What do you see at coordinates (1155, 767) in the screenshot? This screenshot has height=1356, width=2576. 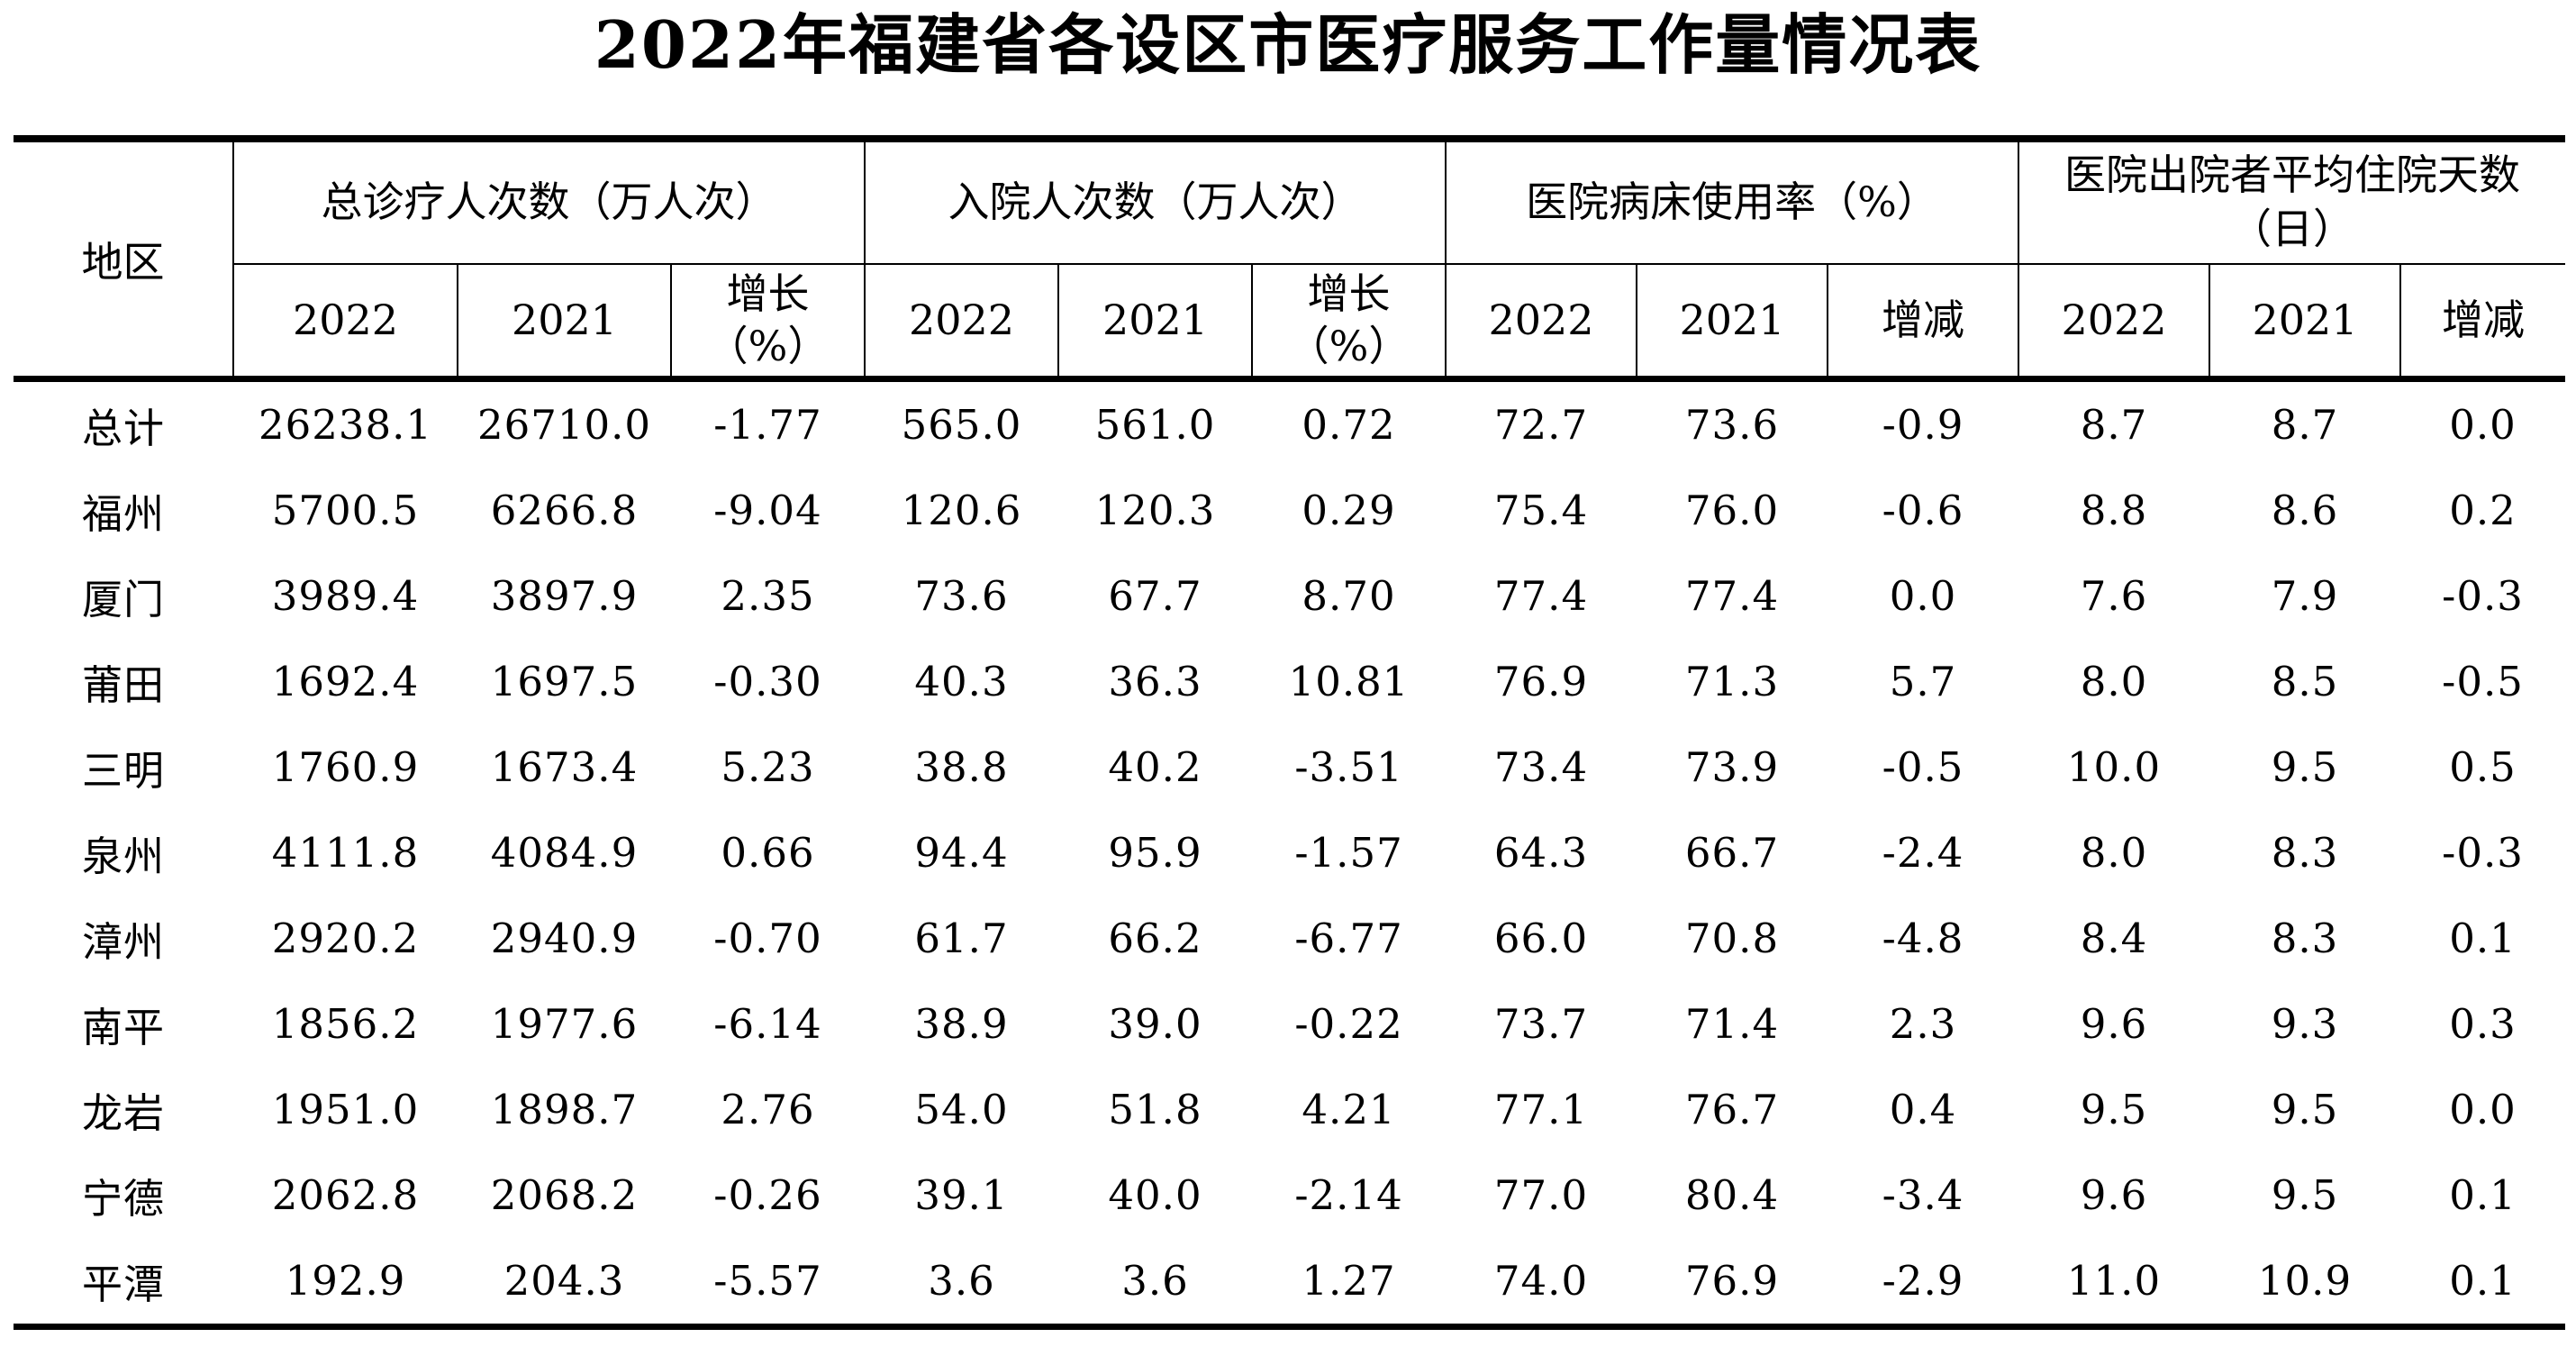 I see `value-cell: 40.2` at bounding box center [1155, 767].